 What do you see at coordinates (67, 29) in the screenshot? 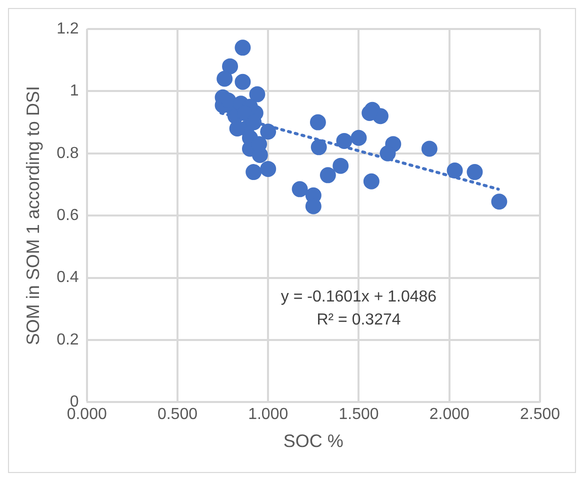
I see `y-tick-label: 1.2` at bounding box center [67, 29].